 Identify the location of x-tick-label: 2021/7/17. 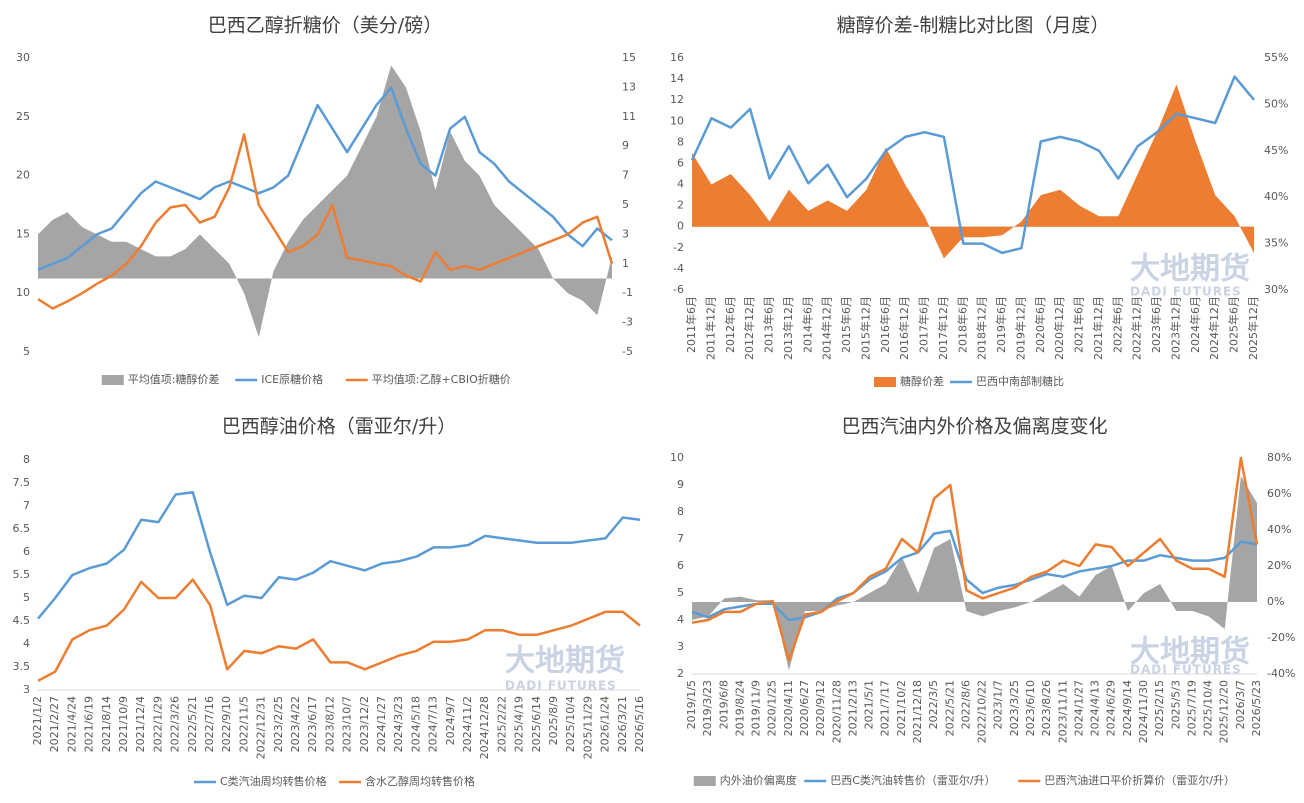
(885, 708).